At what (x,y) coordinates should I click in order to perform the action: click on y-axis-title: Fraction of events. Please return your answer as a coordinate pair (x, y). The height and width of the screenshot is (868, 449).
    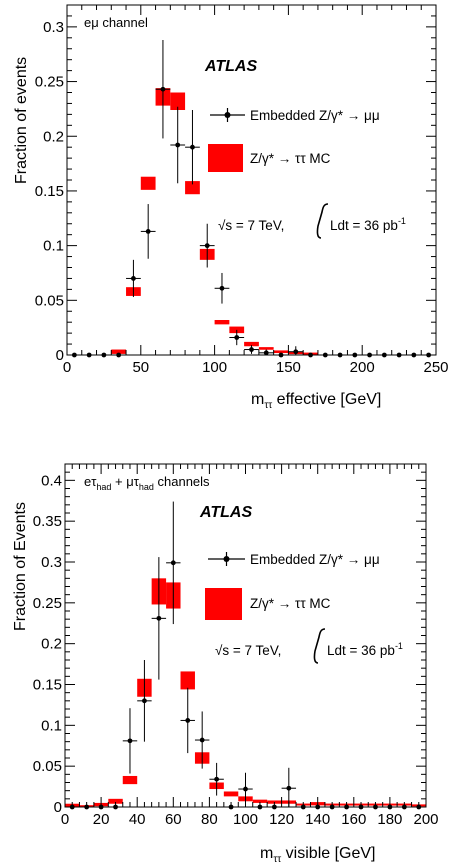
    Looking at the image, I should click on (21, 120).